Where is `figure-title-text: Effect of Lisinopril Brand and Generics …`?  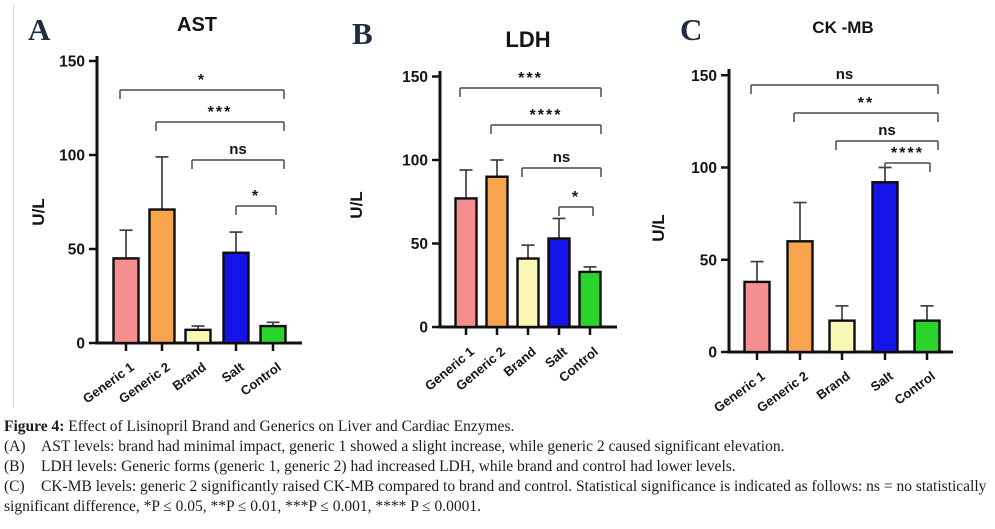
figure-title-text: Effect of Lisinopril Brand and Generics … is located at coordinates (289, 426).